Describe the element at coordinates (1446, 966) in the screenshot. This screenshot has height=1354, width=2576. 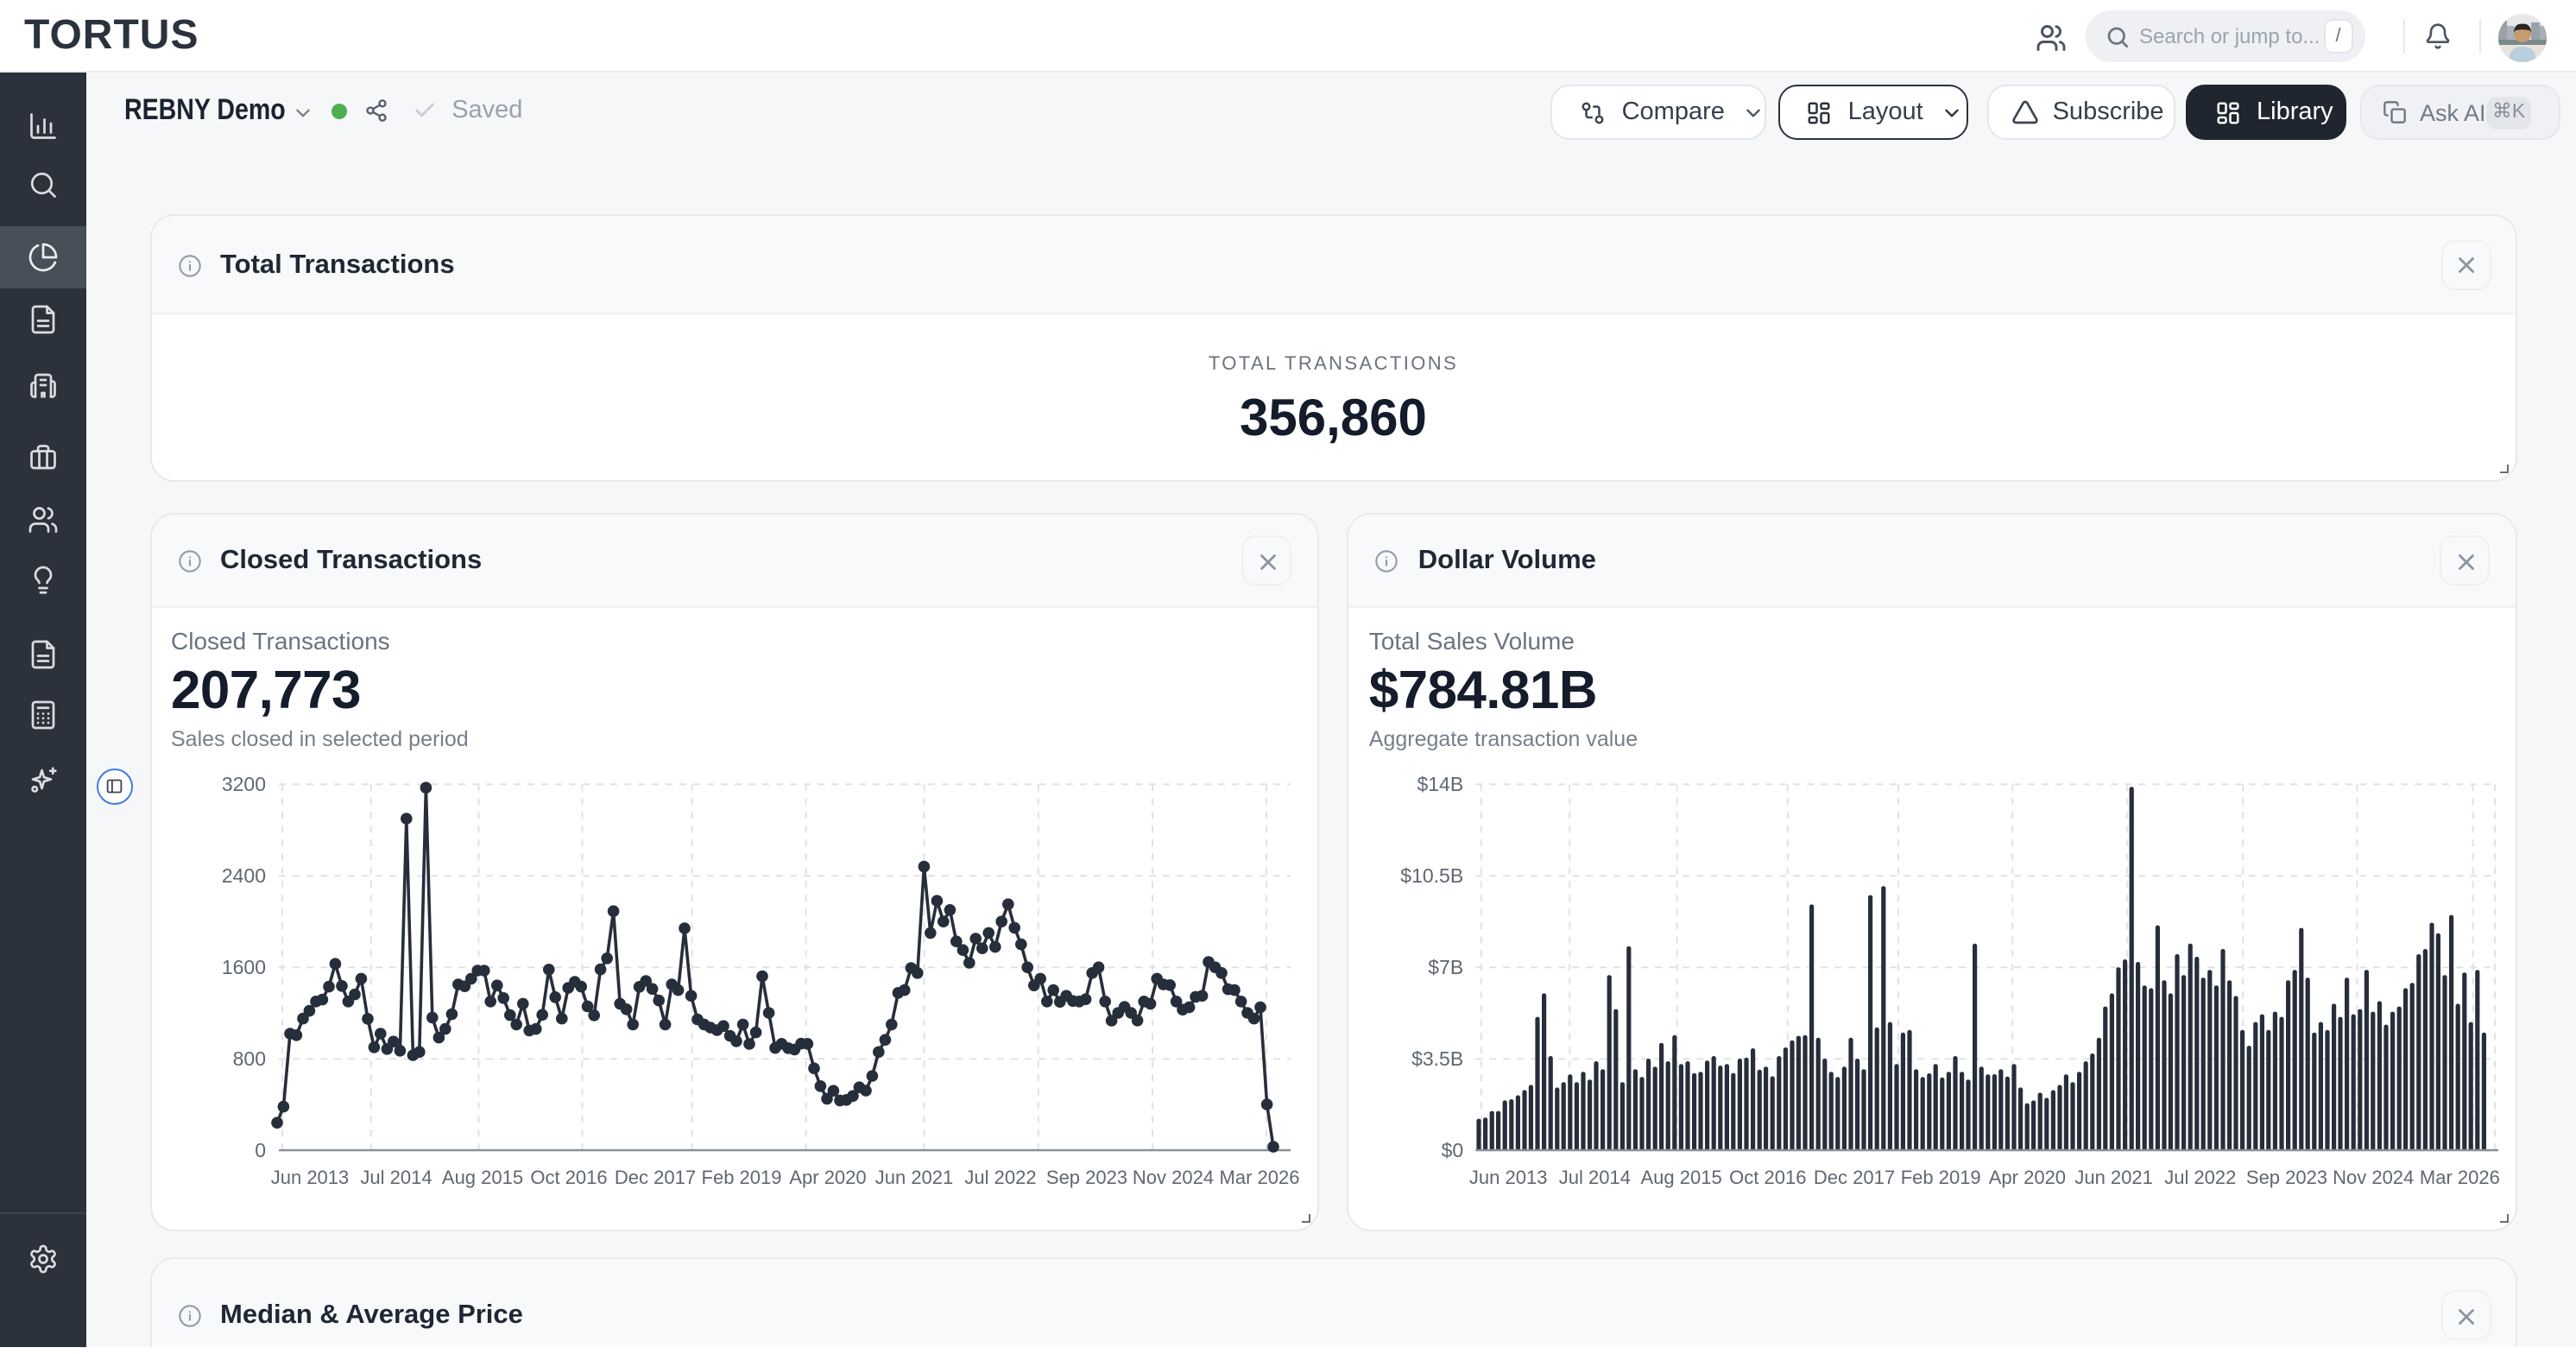
I see `svg-text: $7B` at that location.